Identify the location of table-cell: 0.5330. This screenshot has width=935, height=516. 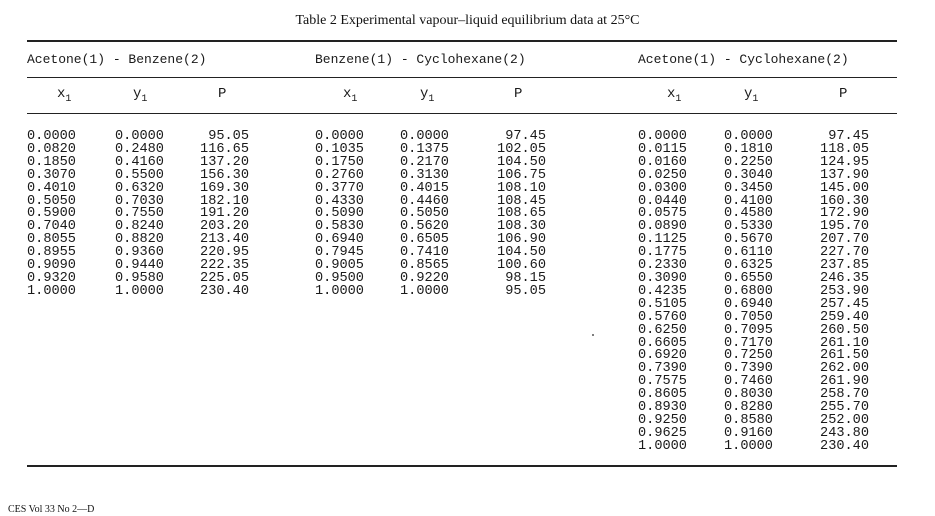
(748, 227).